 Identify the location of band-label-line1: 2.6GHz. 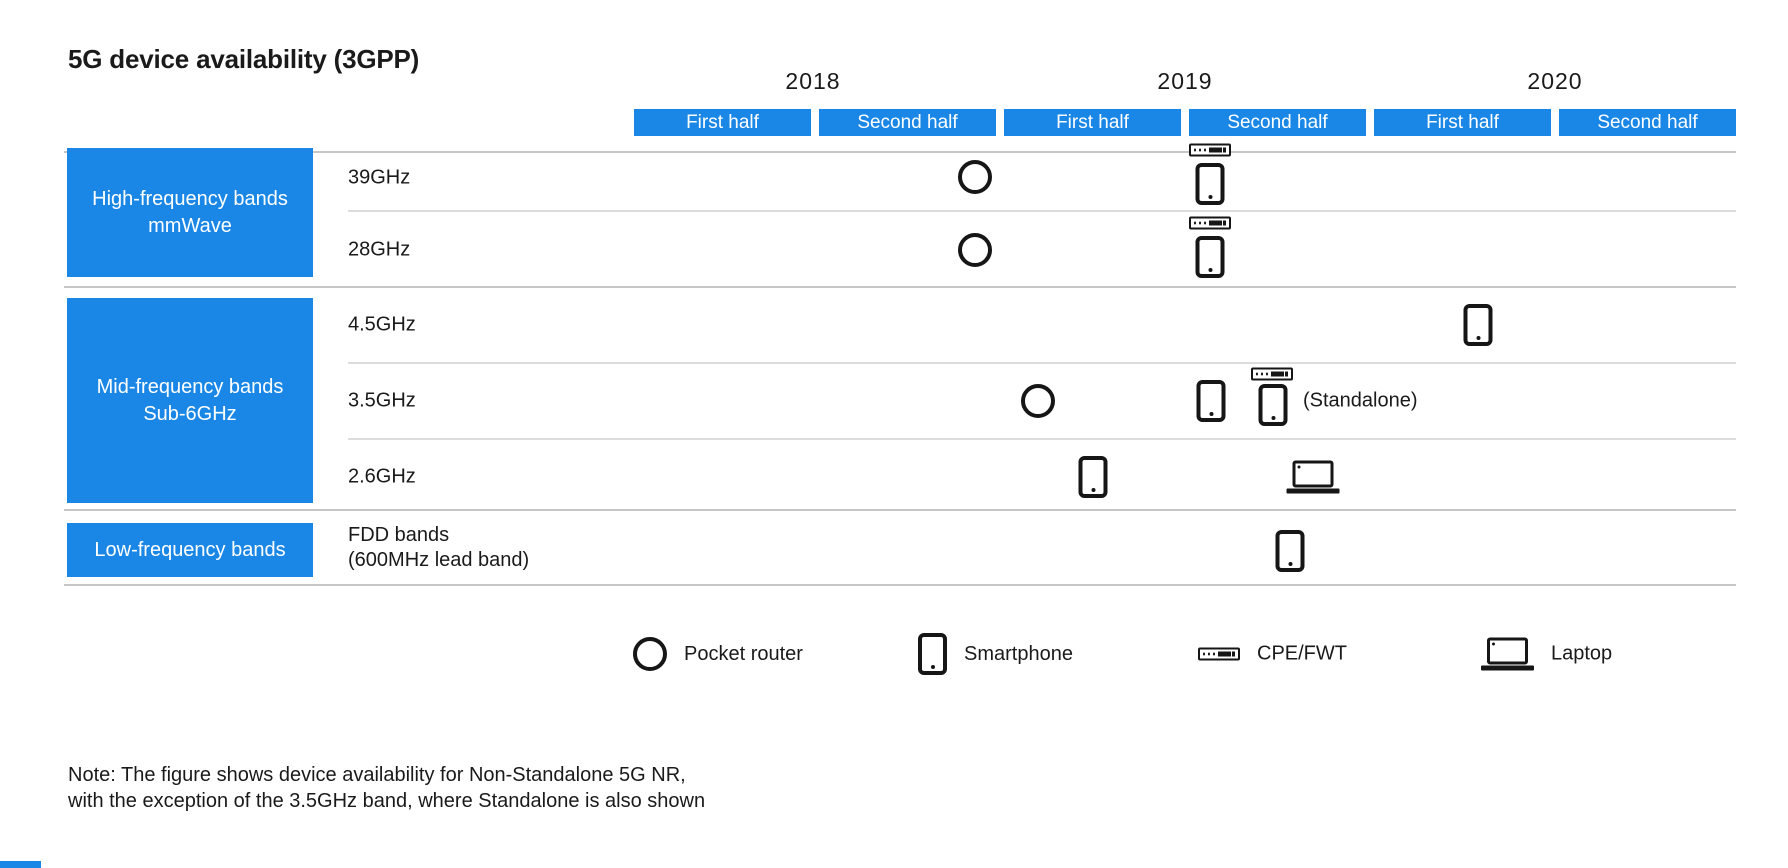
(382, 476).